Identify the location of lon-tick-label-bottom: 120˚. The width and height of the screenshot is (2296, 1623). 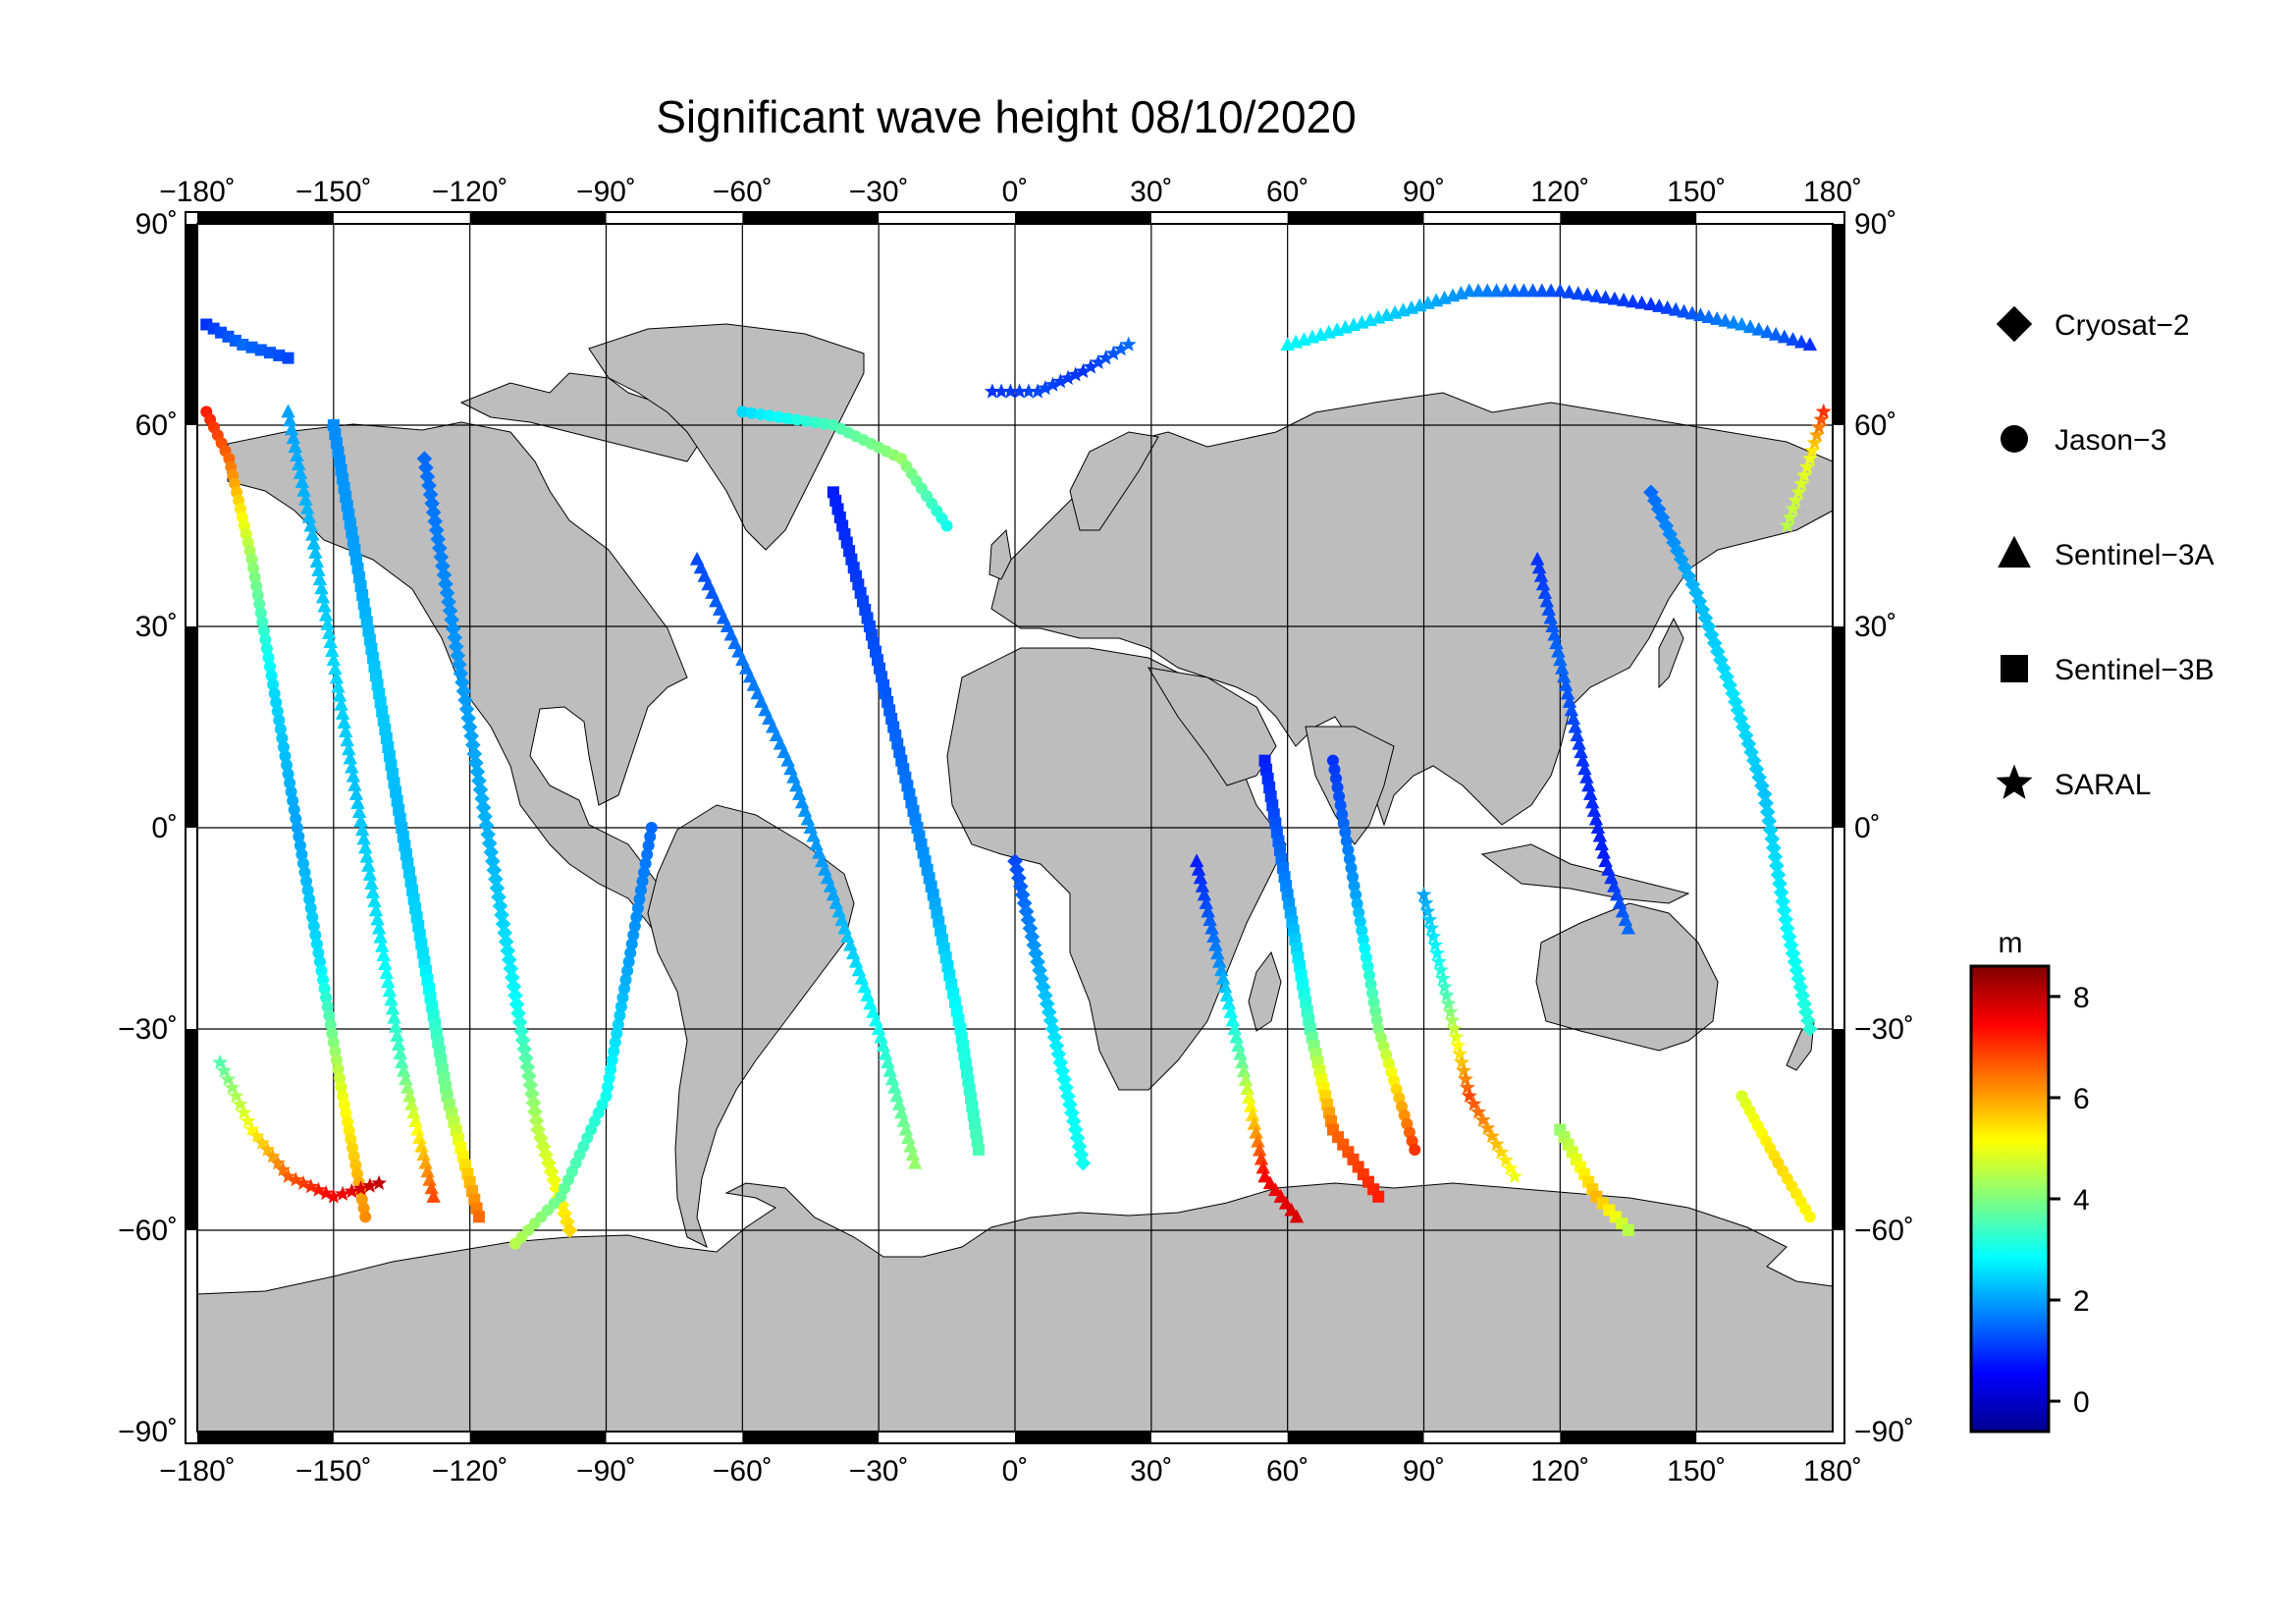
(1560, 1471).